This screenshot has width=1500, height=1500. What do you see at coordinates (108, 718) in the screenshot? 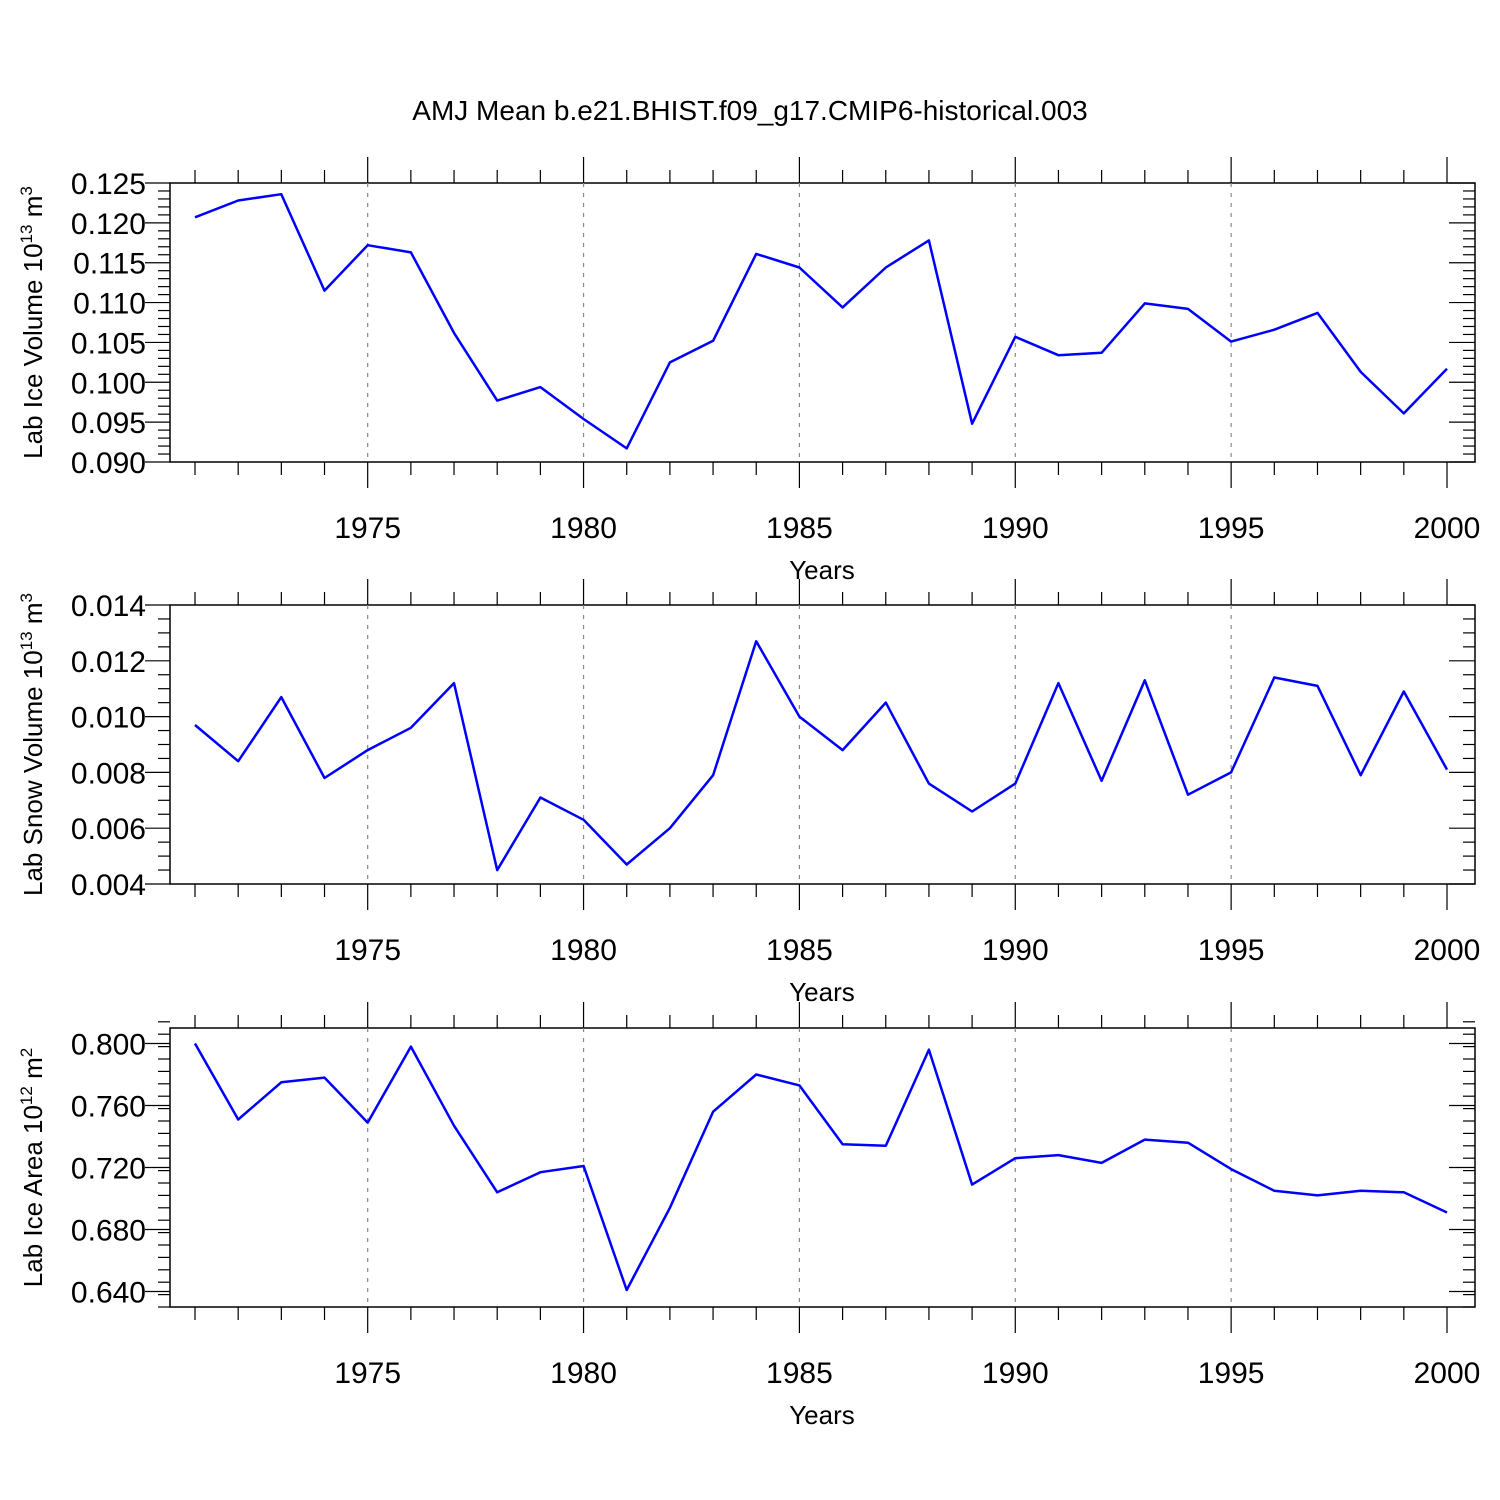
I see `y-tick-label: 0.010` at bounding box center [108, 718].